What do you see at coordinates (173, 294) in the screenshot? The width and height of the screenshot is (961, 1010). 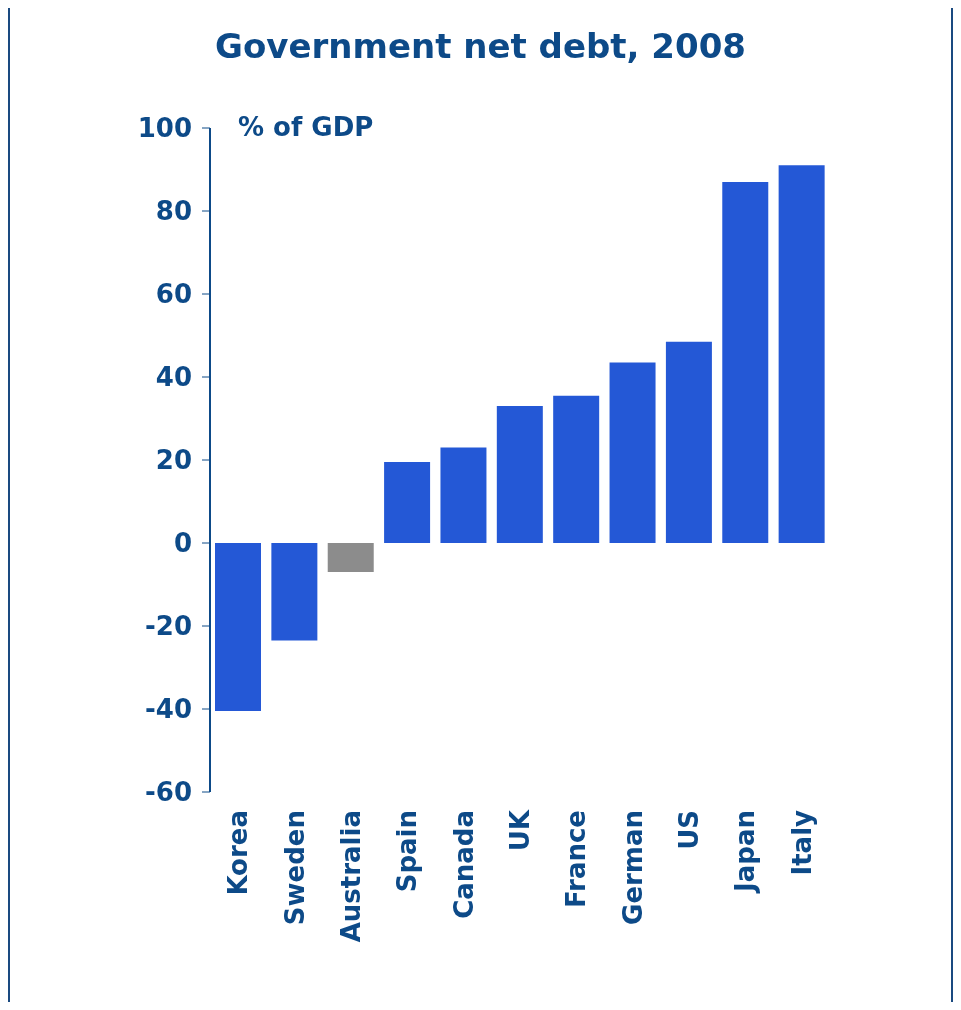 I see `y-tick-label: 60` at bounding box center [173, 294].